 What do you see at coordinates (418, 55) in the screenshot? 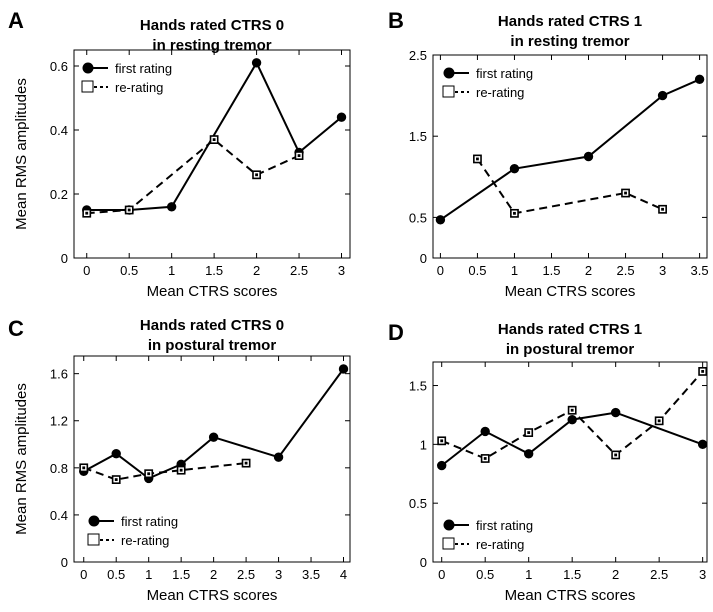
I see `y-tick-label: 2.5` at bounding box center [418, 55].